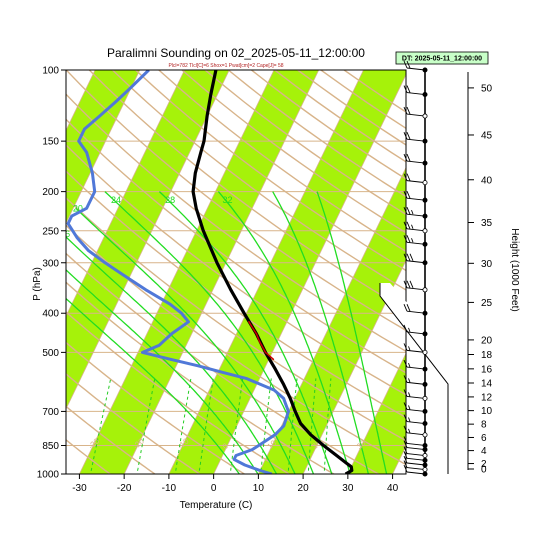  What do you see at coordinates (79, 488) in the screenshot?
I see `x-tick-label: -30` at bounding box center [79, 488].